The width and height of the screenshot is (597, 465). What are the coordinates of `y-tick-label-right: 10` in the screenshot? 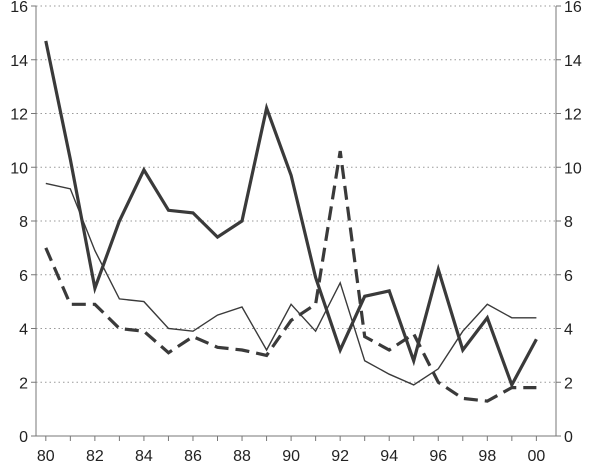 It's located at (573, 168).